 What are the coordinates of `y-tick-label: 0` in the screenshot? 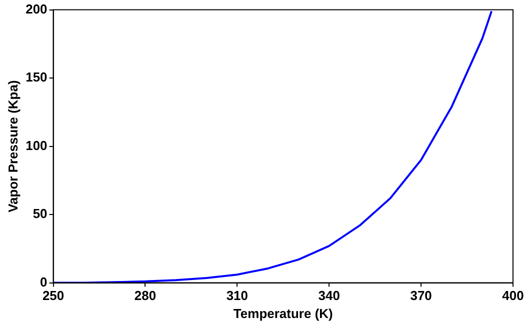 It's located at (44, 282).